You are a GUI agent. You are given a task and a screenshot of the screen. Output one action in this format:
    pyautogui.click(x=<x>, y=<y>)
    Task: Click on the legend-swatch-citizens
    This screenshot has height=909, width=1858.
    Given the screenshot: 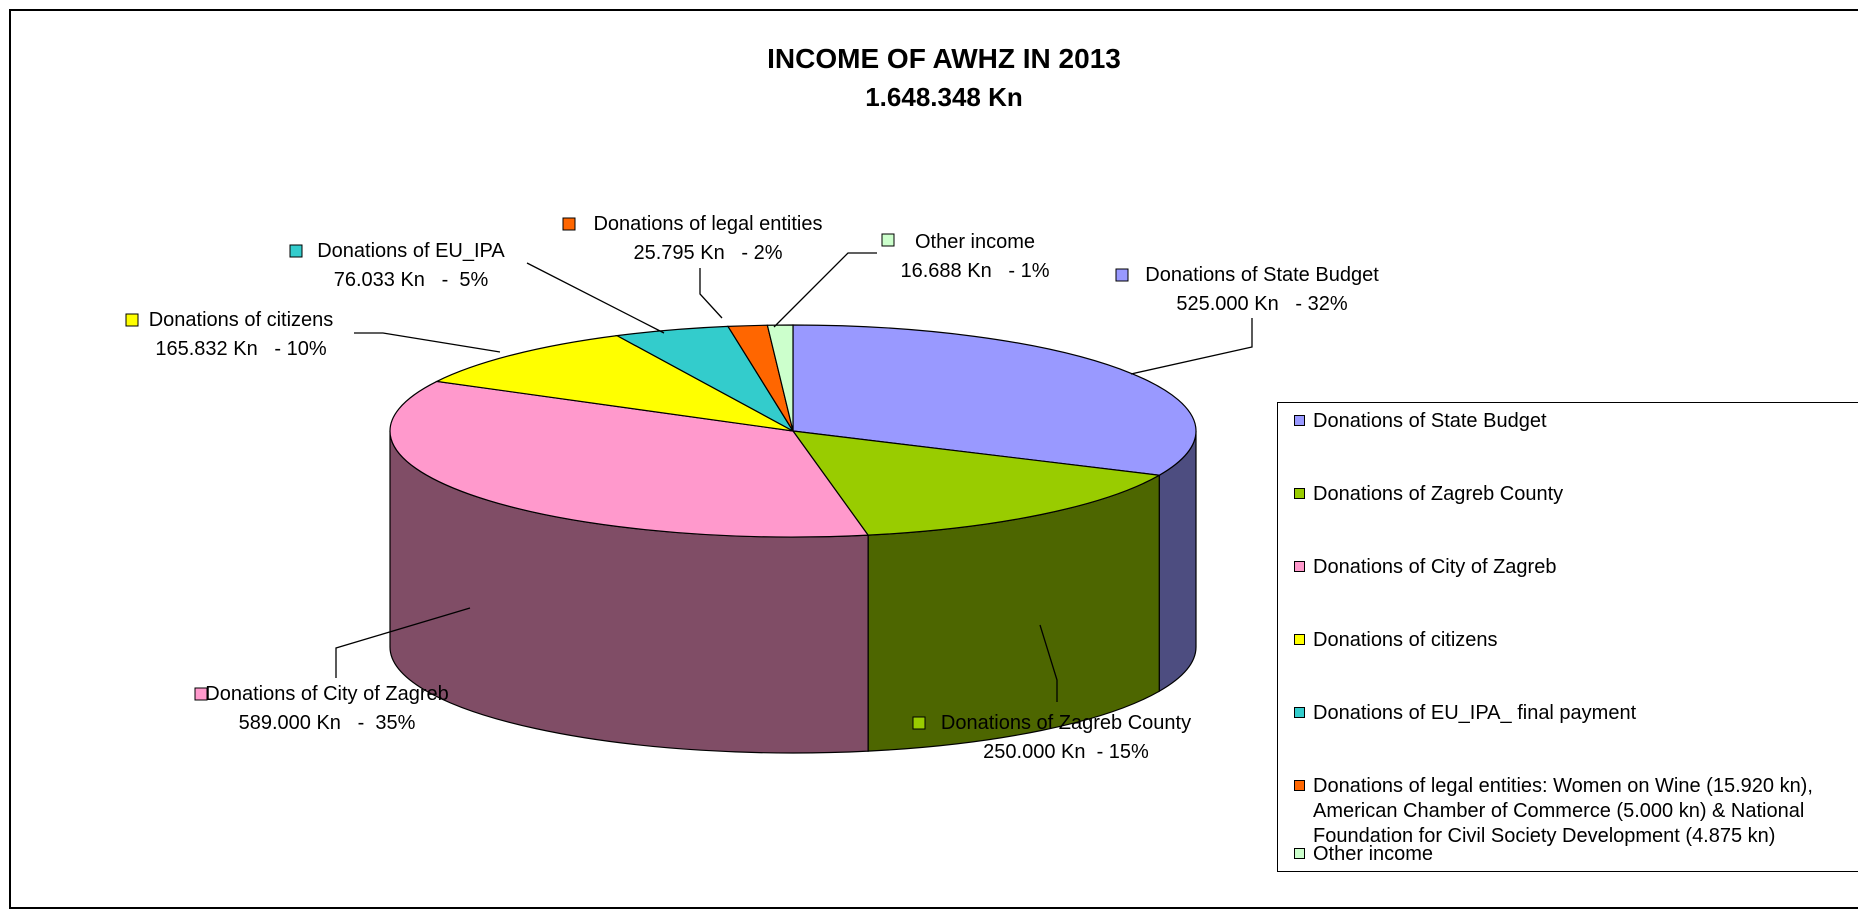 What is the action you would take?
    pyautogui.click(x=1299, y=639)
    